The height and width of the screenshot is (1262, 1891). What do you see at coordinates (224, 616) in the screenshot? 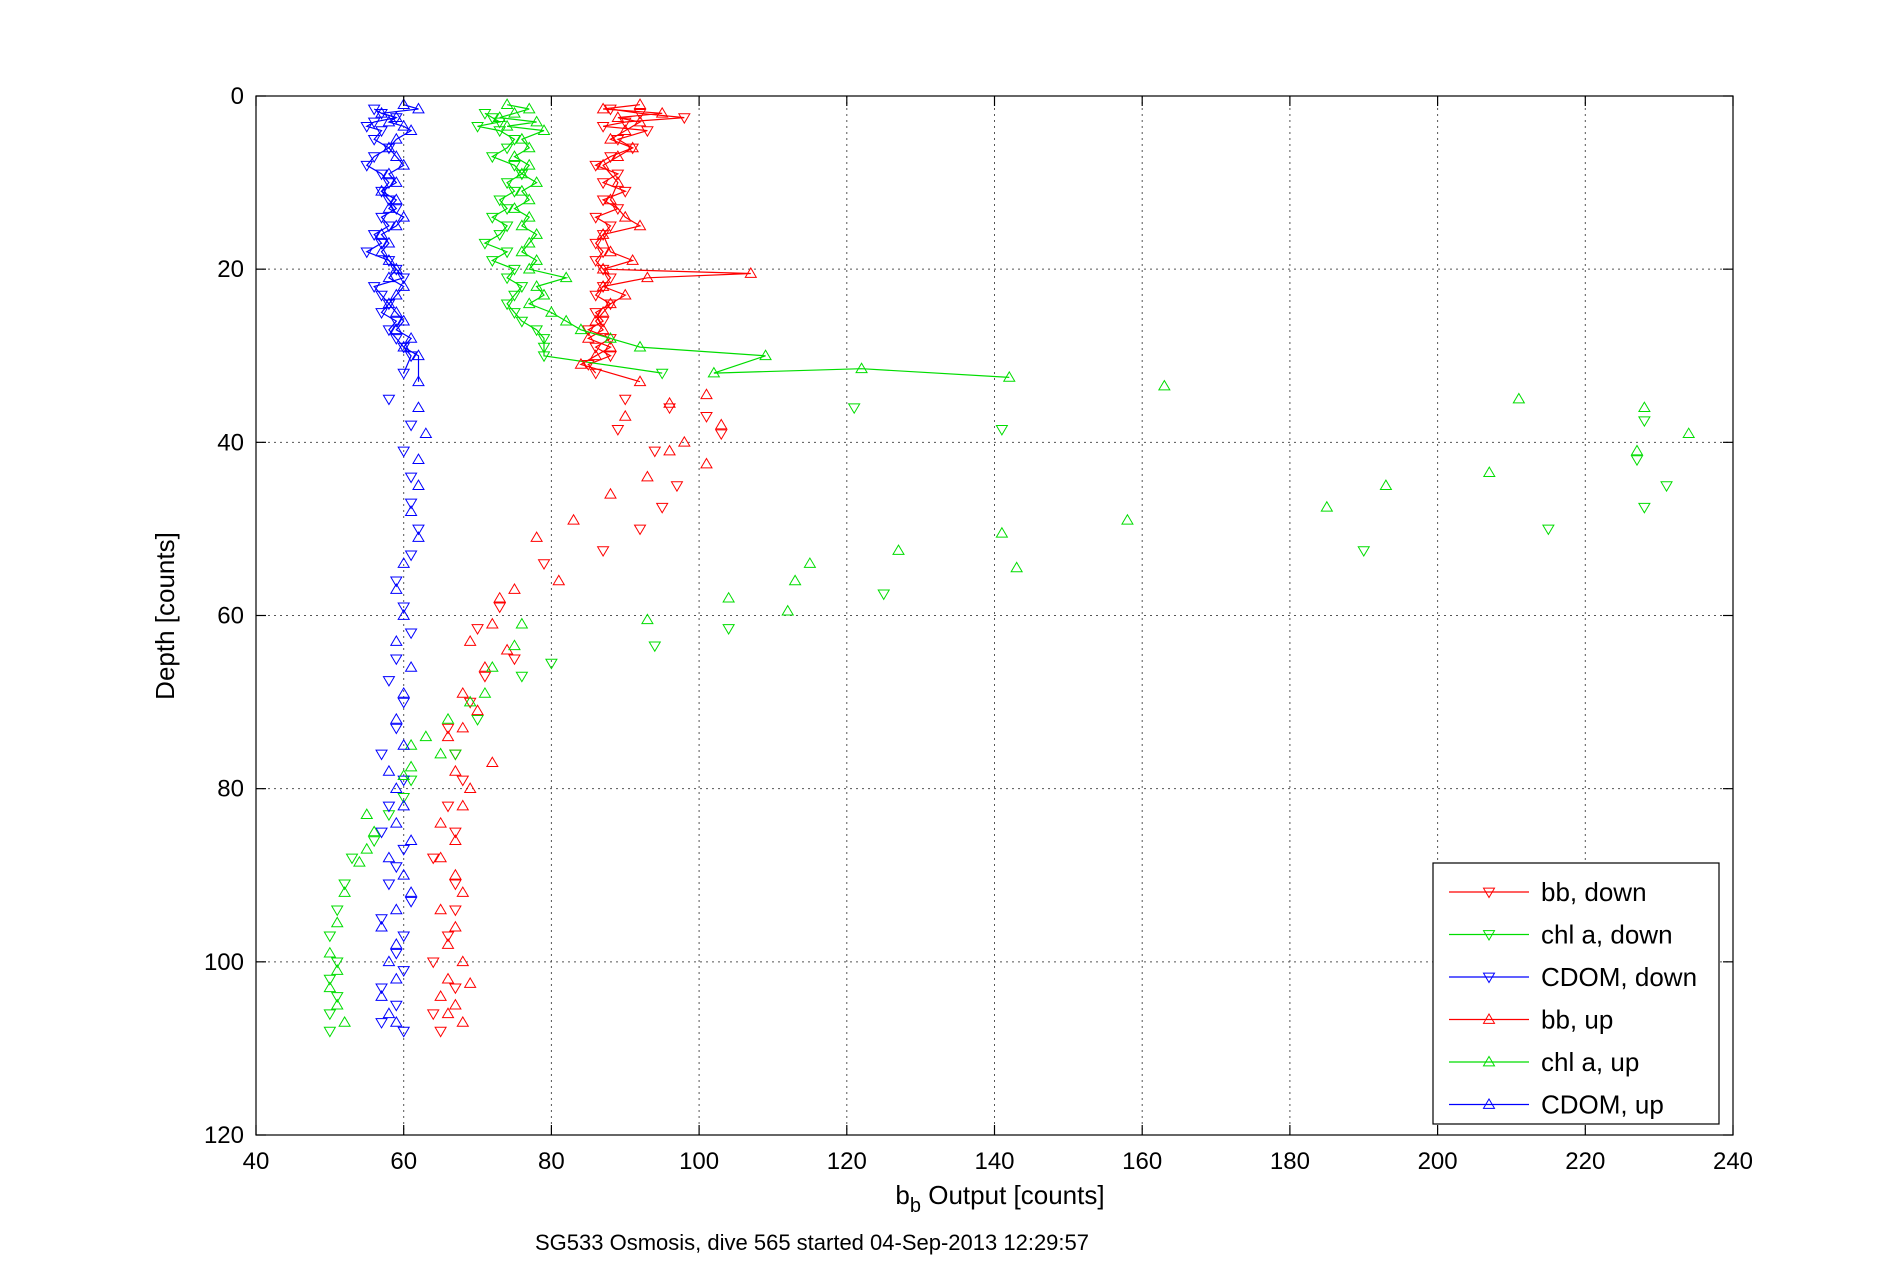
I see `y-tick-labels: 0 20 40 60 80 100 120` at bounding box center [224, 616].